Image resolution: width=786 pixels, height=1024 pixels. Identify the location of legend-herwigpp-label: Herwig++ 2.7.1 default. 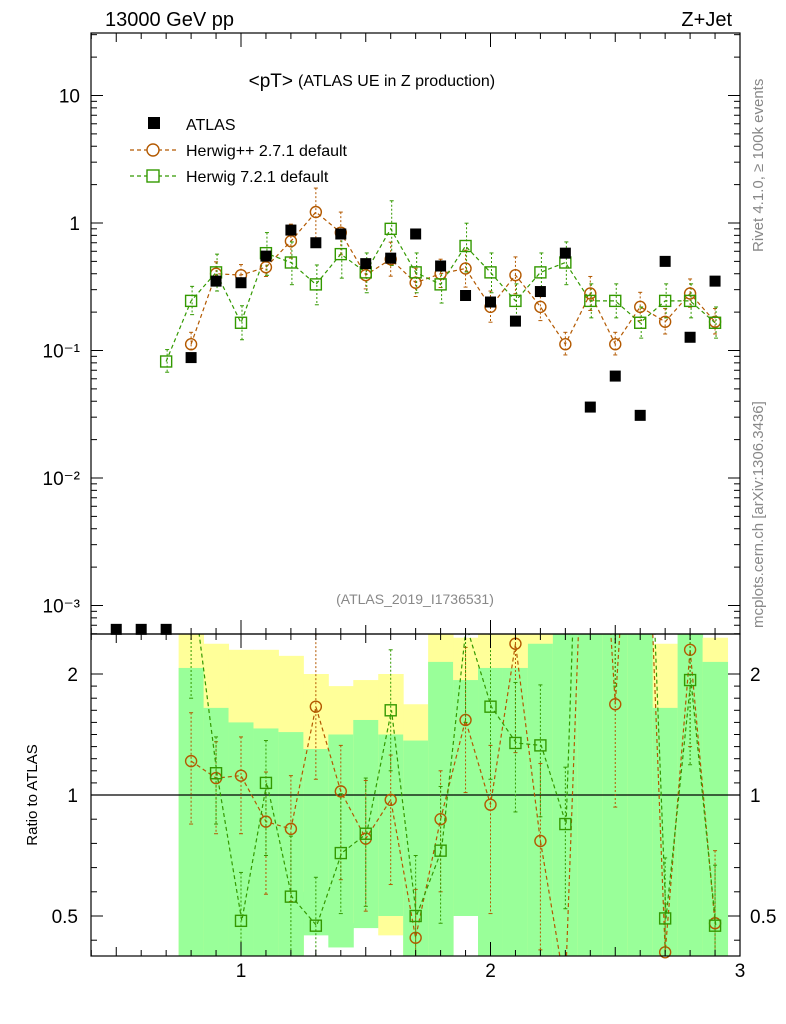
(267, 151).